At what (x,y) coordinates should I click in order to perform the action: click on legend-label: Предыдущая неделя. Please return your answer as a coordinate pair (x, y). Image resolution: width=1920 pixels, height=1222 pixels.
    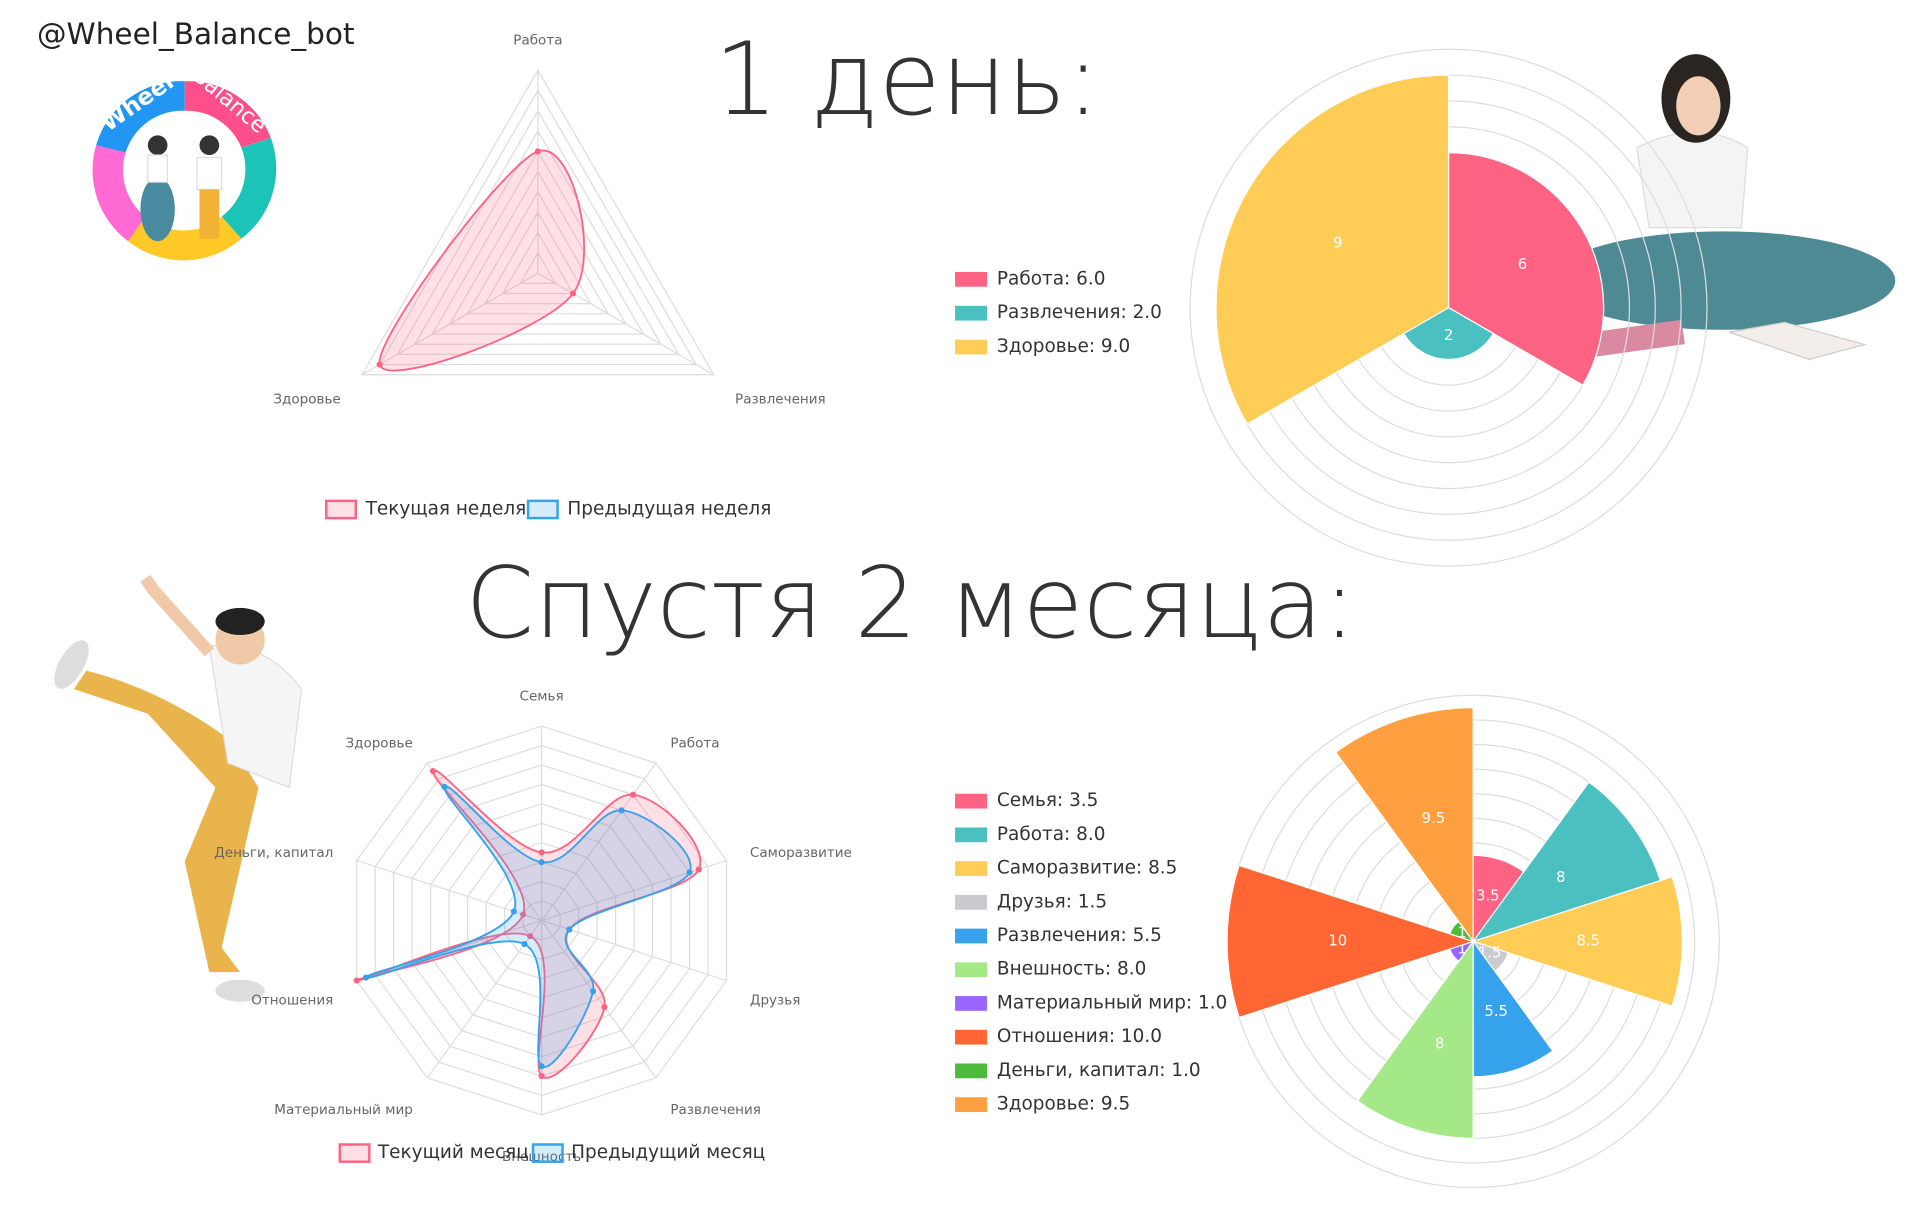
    Looking at the image, I should click on (669, 508).